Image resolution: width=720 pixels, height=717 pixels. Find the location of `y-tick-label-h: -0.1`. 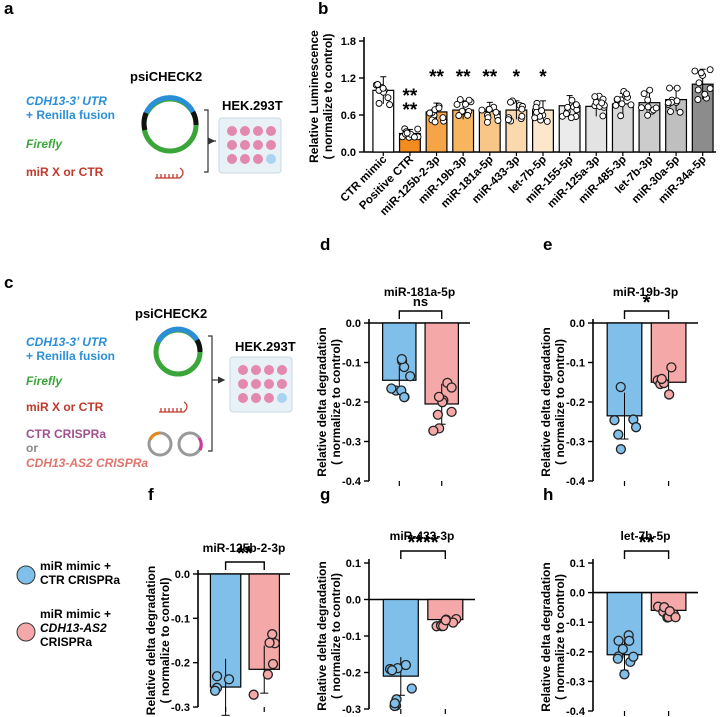

y-tick-label-h: -0.1 is located at coordinates (575, 623).